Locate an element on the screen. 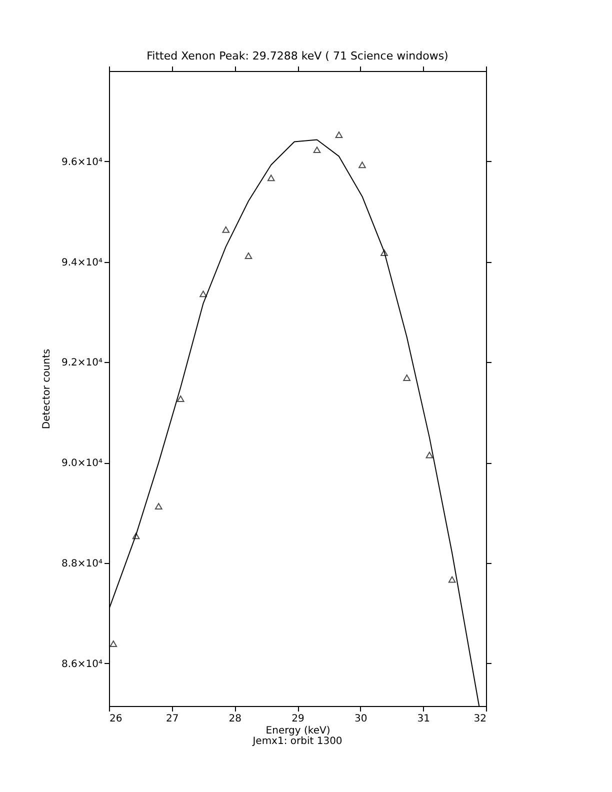 This screenshot has height=792, width=612. x-tick-label: 30 is located at coordinates (361, 719).